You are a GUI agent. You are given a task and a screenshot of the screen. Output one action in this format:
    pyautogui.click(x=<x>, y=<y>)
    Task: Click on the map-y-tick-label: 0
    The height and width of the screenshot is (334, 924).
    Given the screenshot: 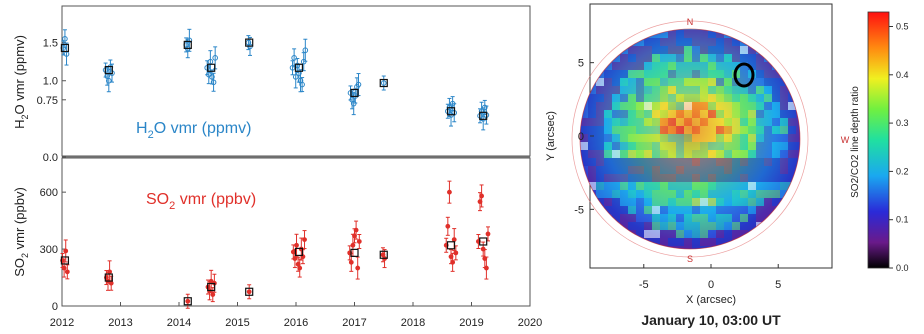 What is the action you would take?
    pyautogui.click(x=581, y=137)
    